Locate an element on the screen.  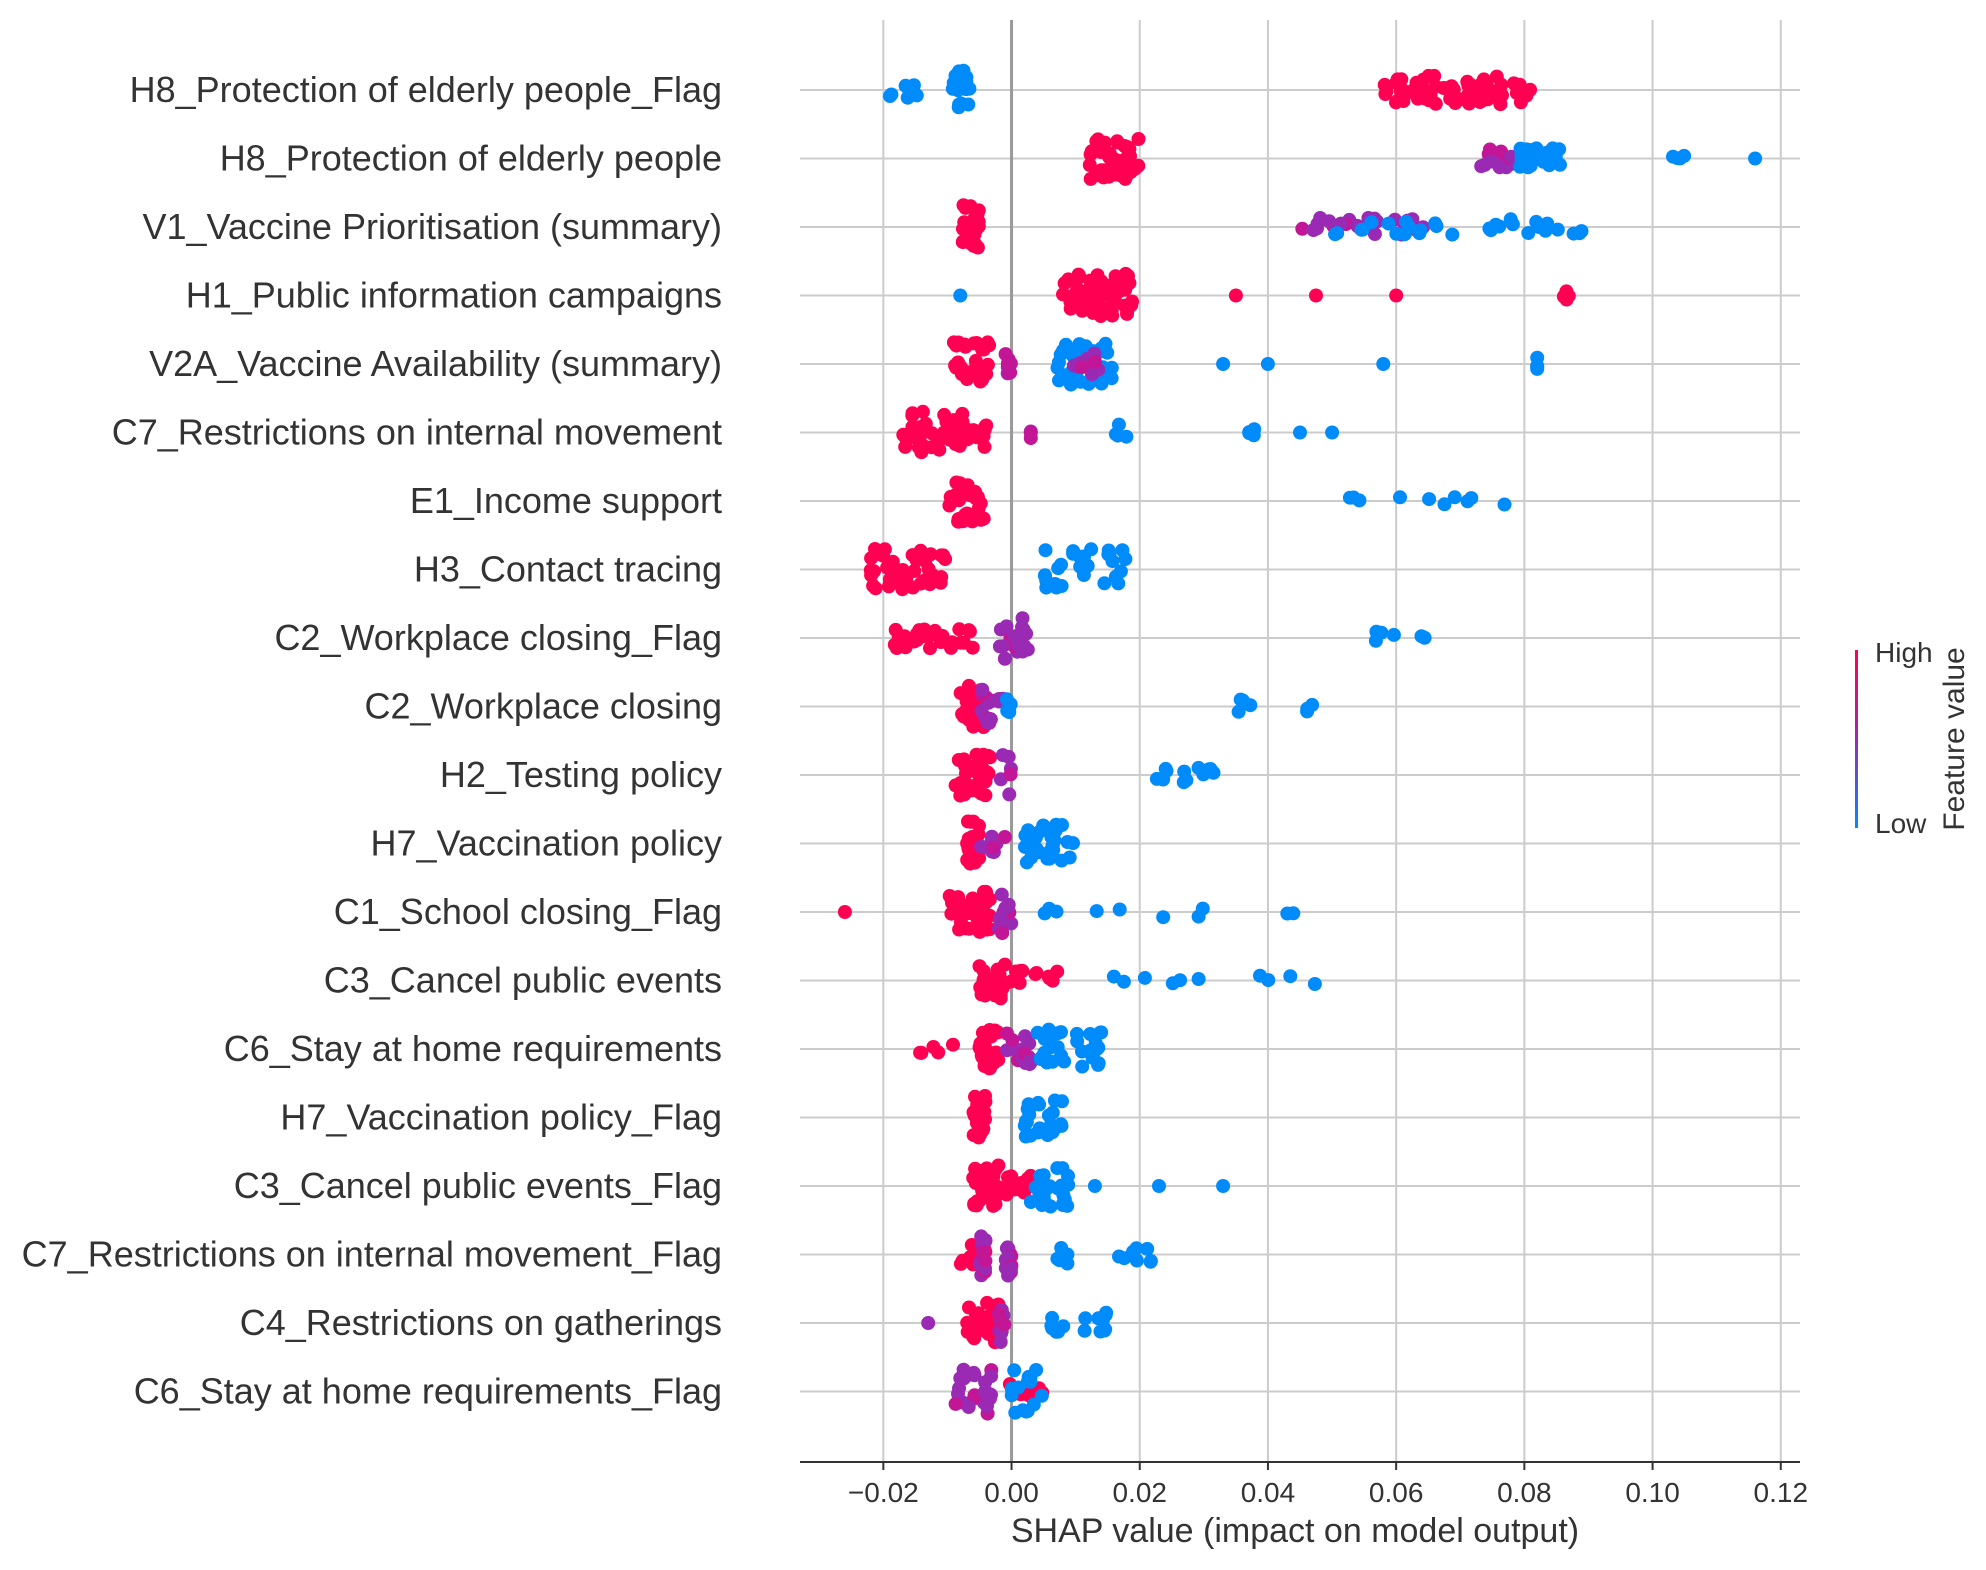
feature-label: H1_Public information campaigns is located at coordinates (454, 295).